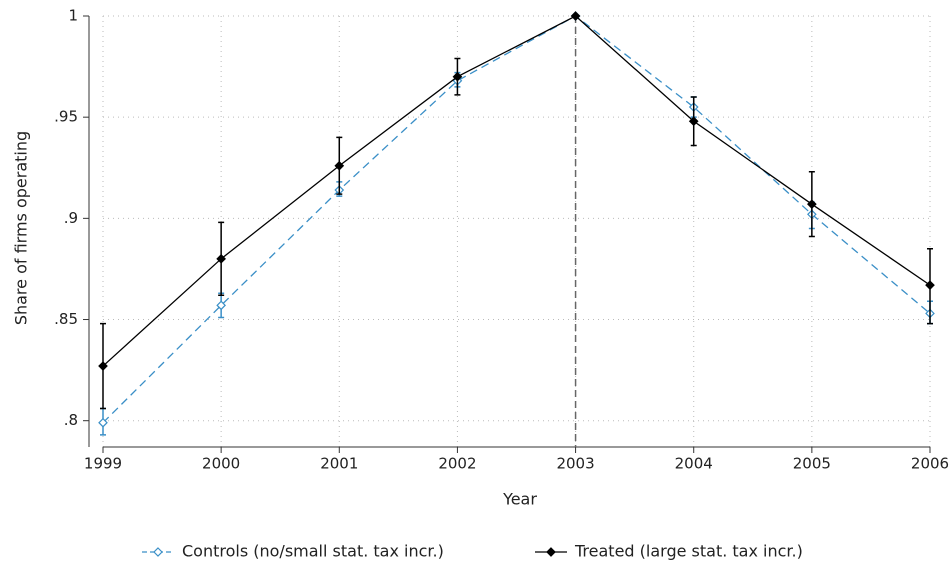 The width and height of the screenshot is (951, 567). I want to click on x-tick-label: 2003, so click(575, 464).